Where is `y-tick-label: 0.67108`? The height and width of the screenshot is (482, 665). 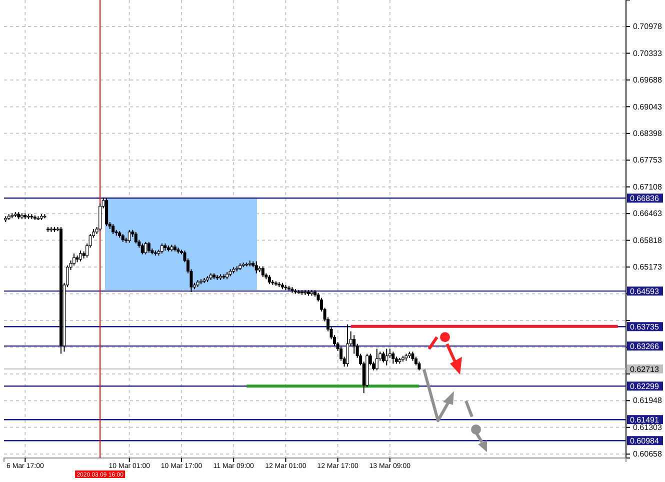
y-tick-label: 0.67108 is located at coordinates (647, 187).